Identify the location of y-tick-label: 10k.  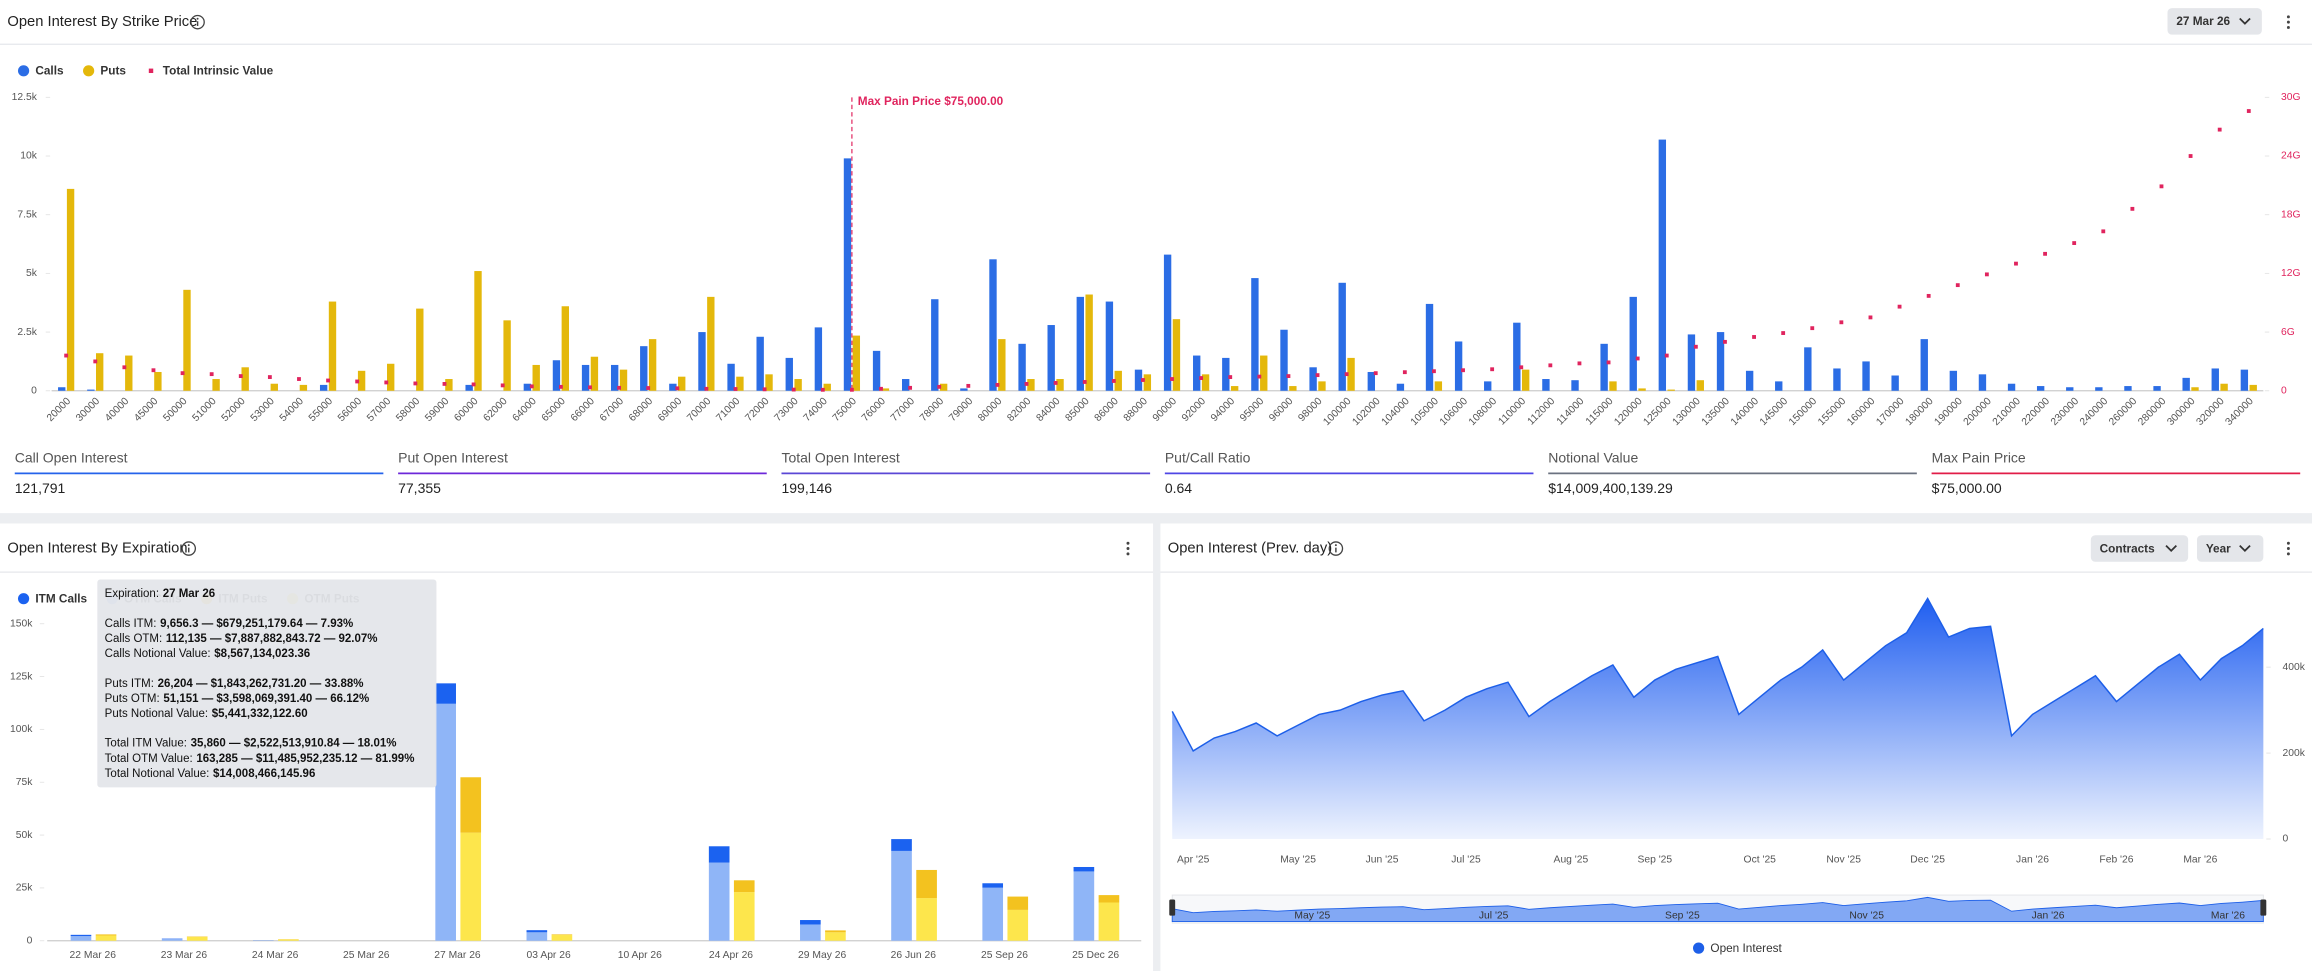
(28, 156).